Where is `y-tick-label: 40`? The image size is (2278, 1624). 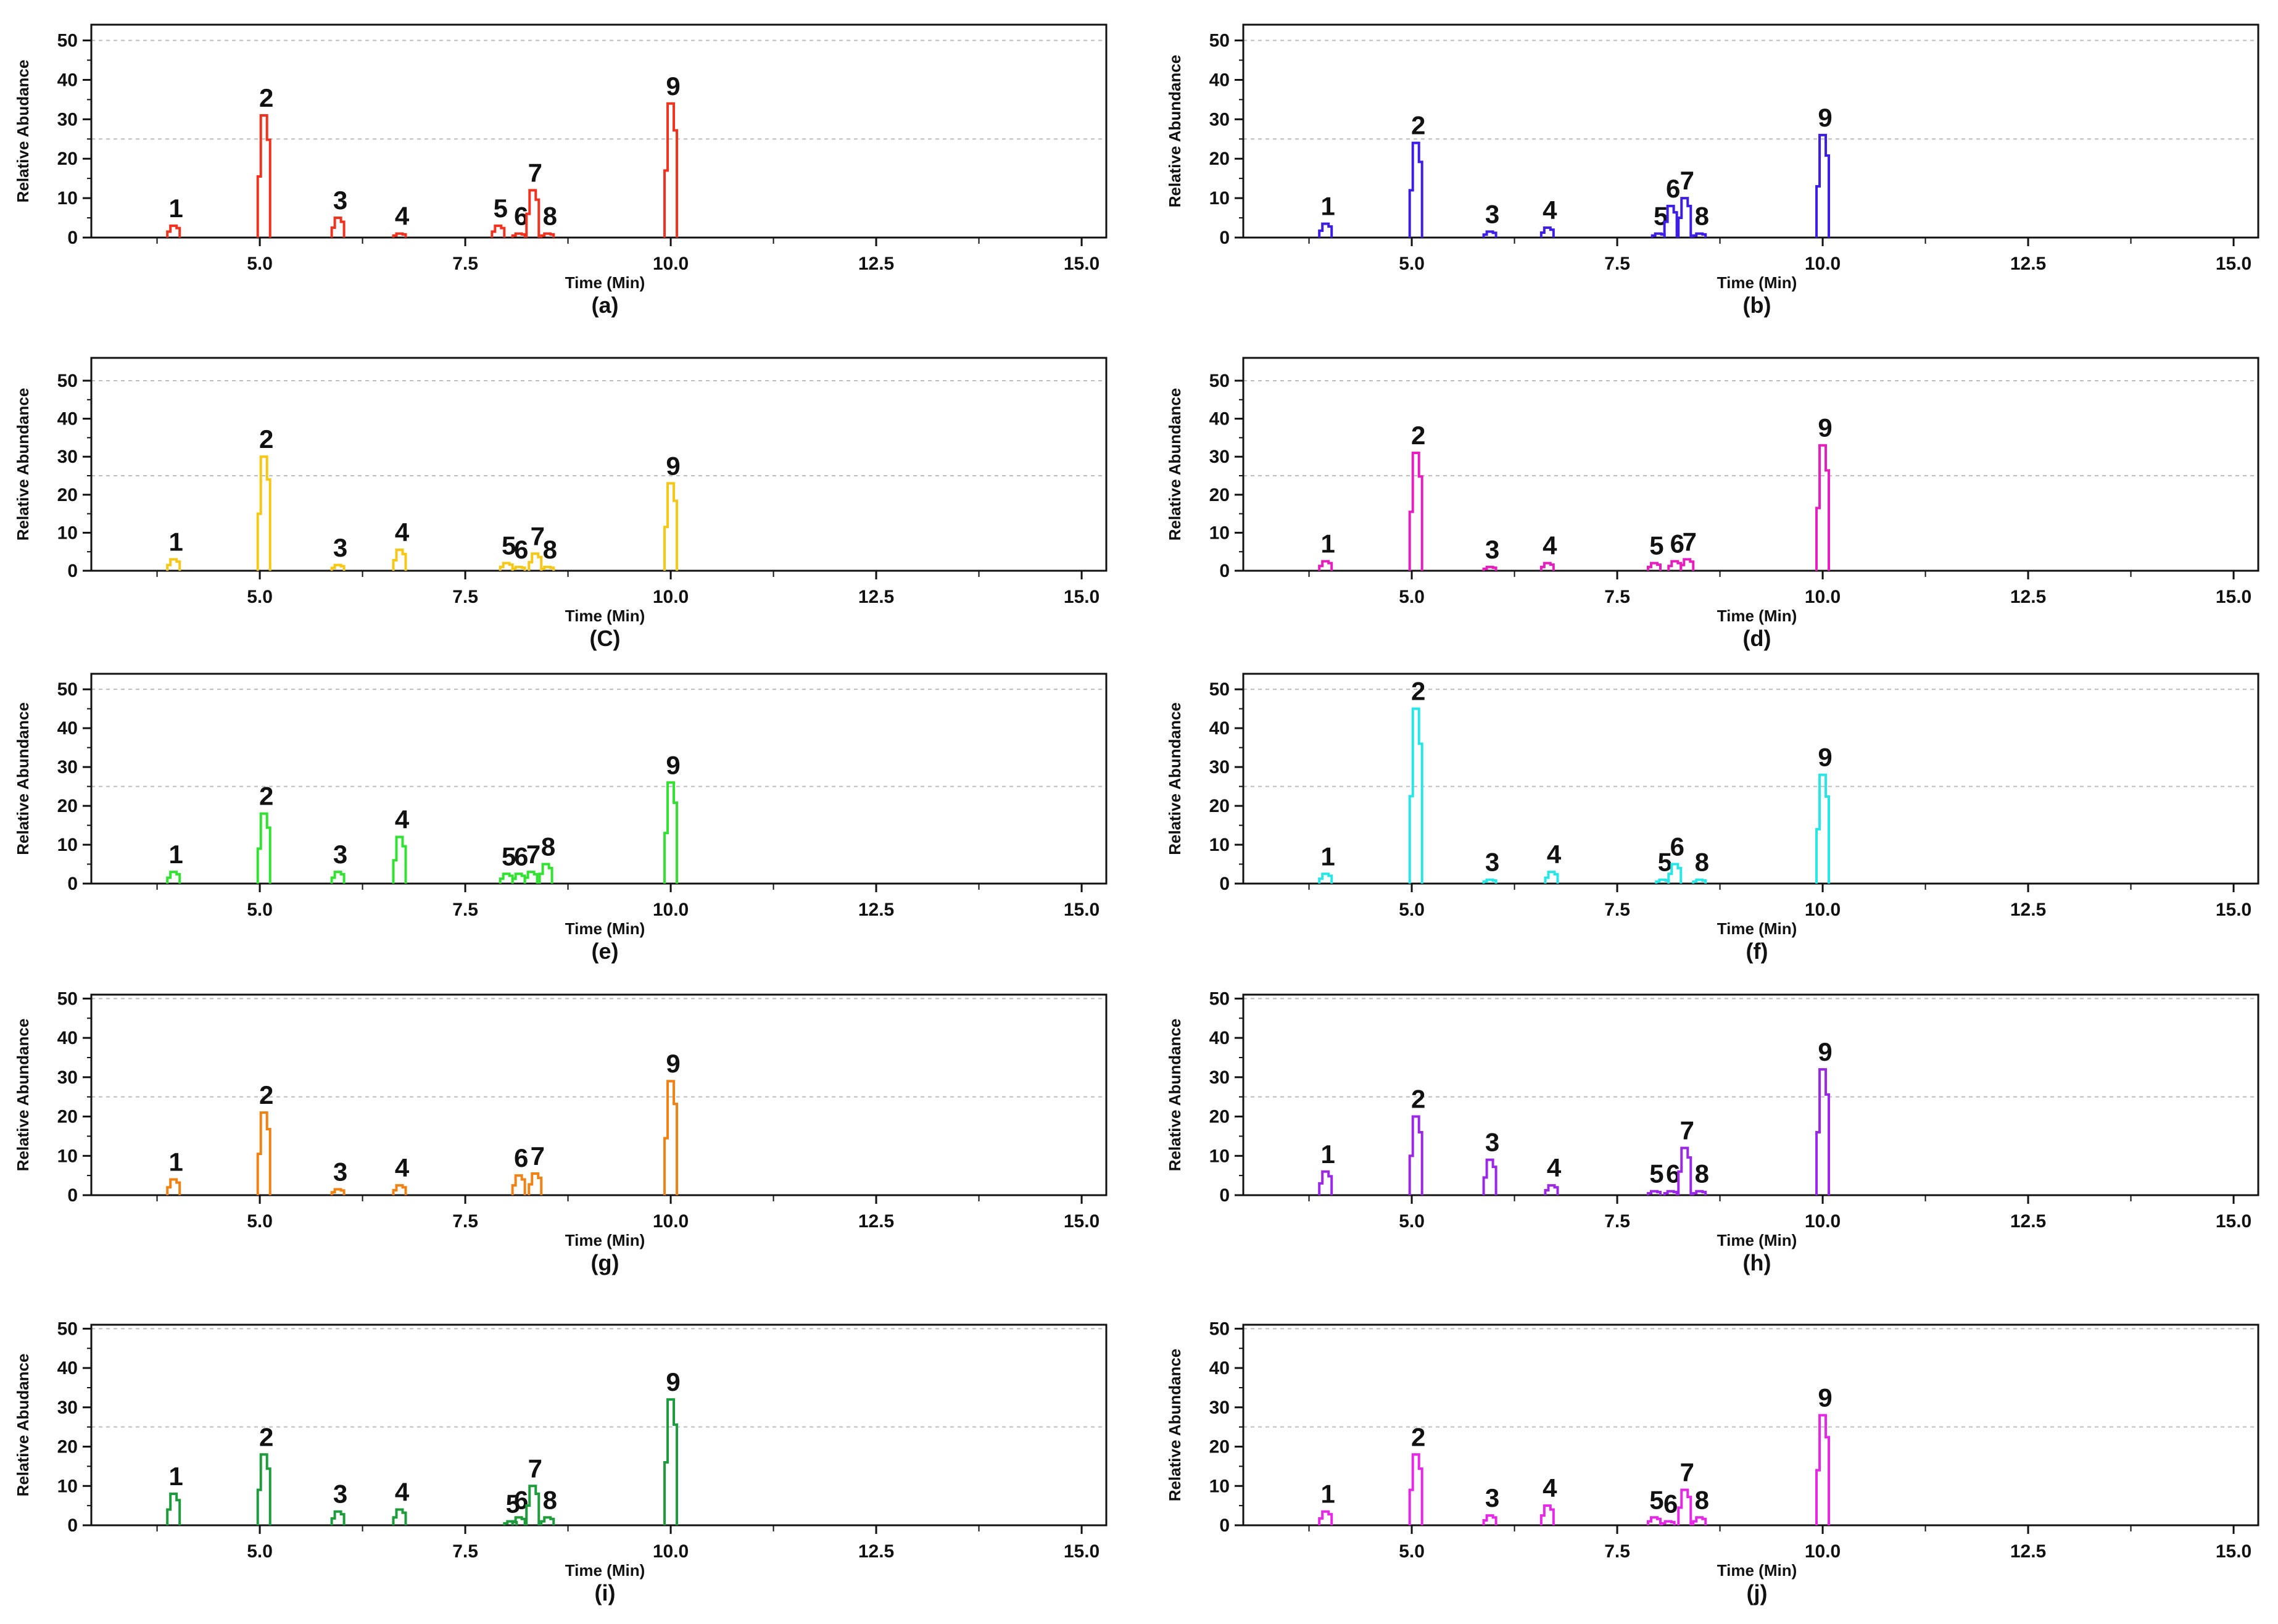
y-tick-label: 40 is located at coordinates (67, 728).